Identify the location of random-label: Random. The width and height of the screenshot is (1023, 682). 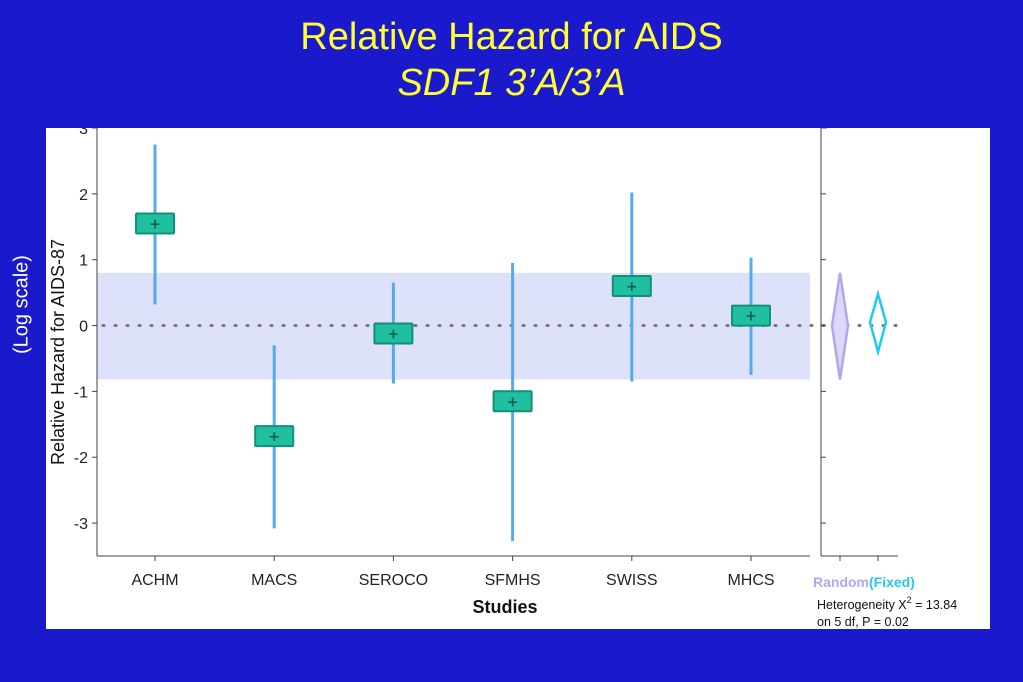
(841, 582).